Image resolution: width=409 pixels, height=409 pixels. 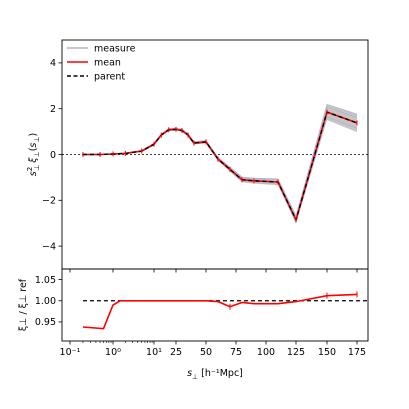 What do you see at coordinates (213, 349) in the screenshot?
I see `bottom-x-ticks: 10⁻¹ 10⁰ 10¹ 25 50 75 100 125 150 175` at bounding box center [213, 349].